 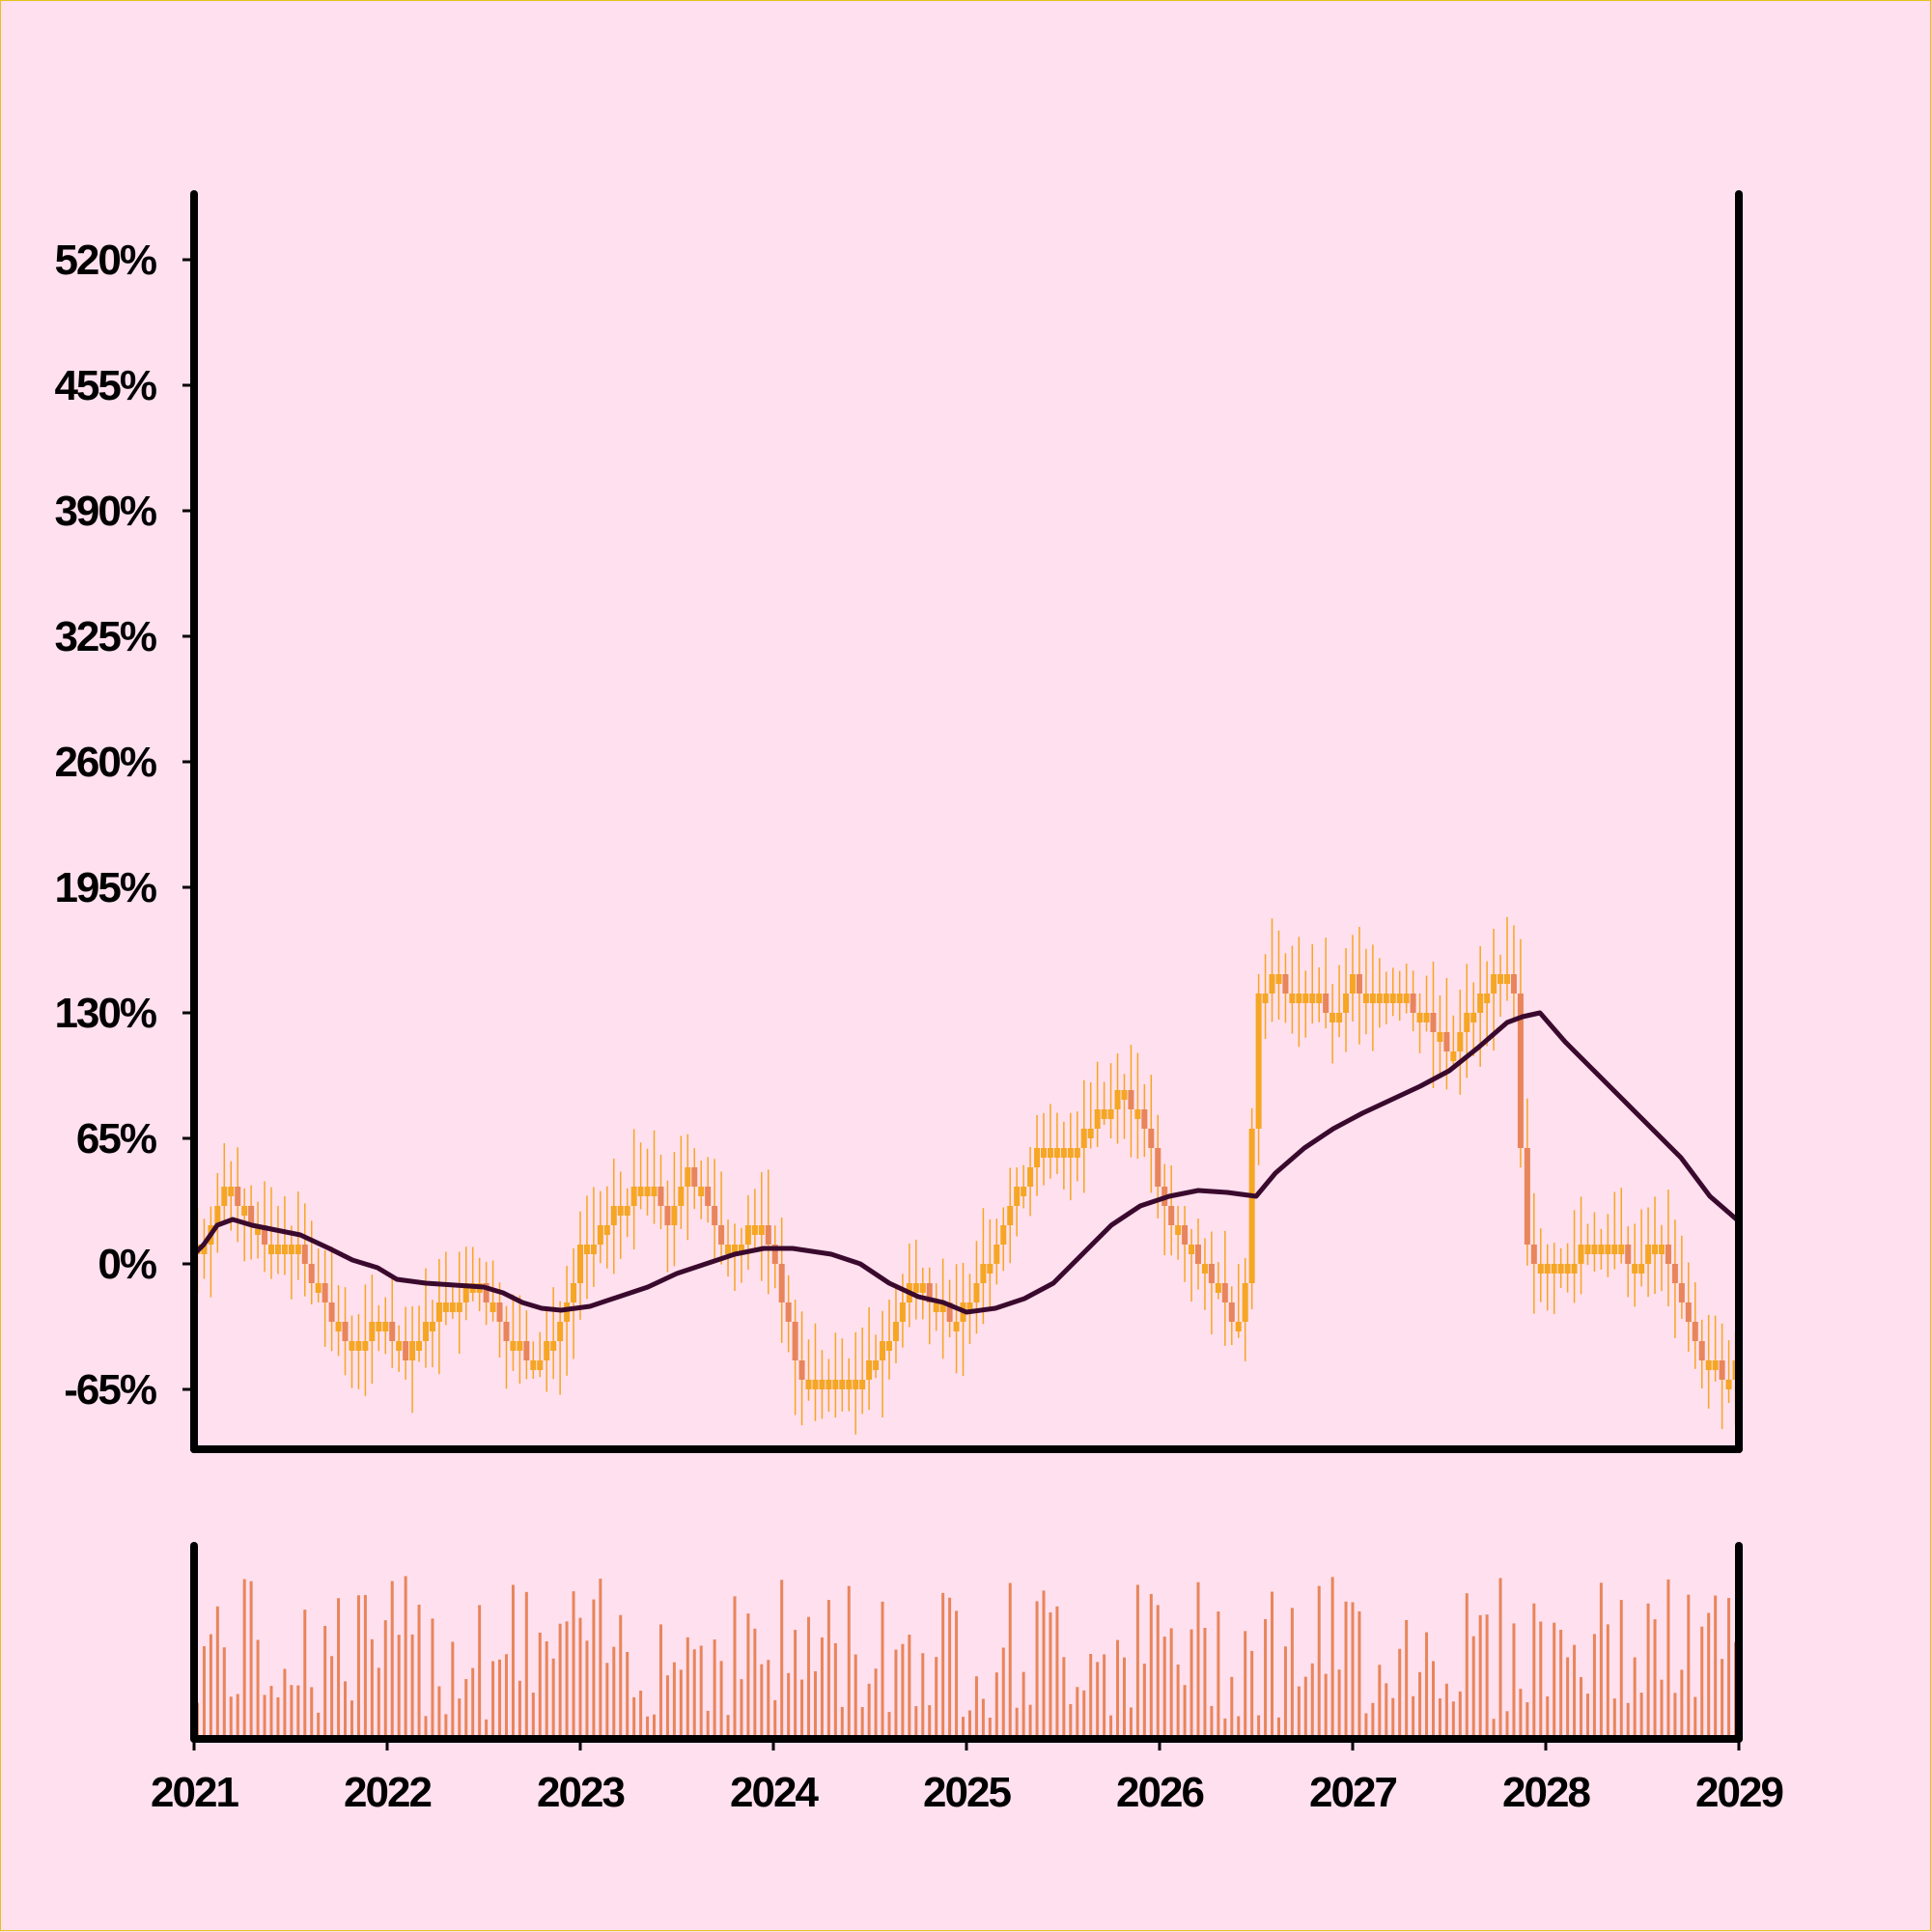 What do you see at coordinates (104, 1014) in the screenshot?
I see `y-tick-label: 130%` at bounding box center [104, 1014].